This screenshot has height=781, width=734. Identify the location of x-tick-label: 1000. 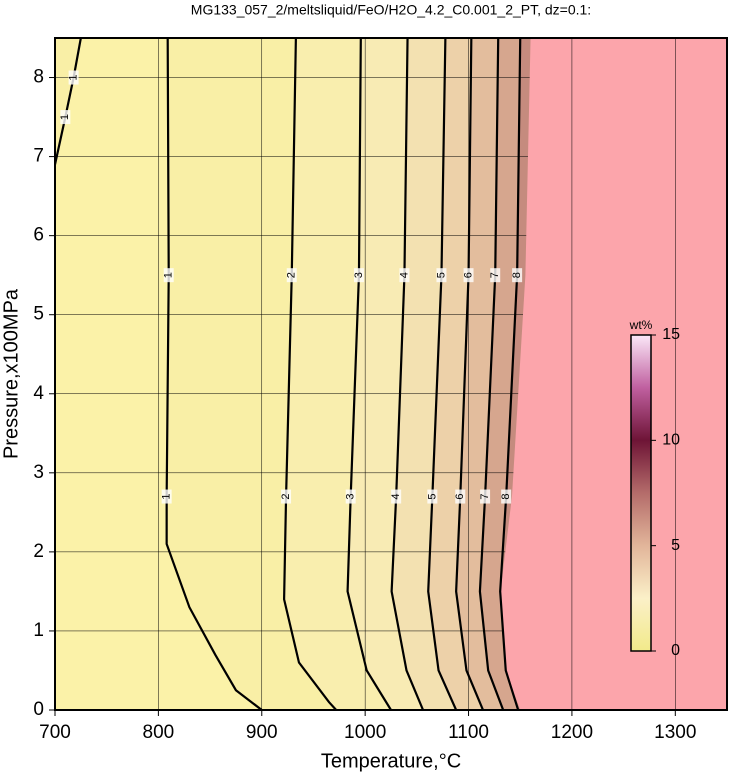
(365, 732).